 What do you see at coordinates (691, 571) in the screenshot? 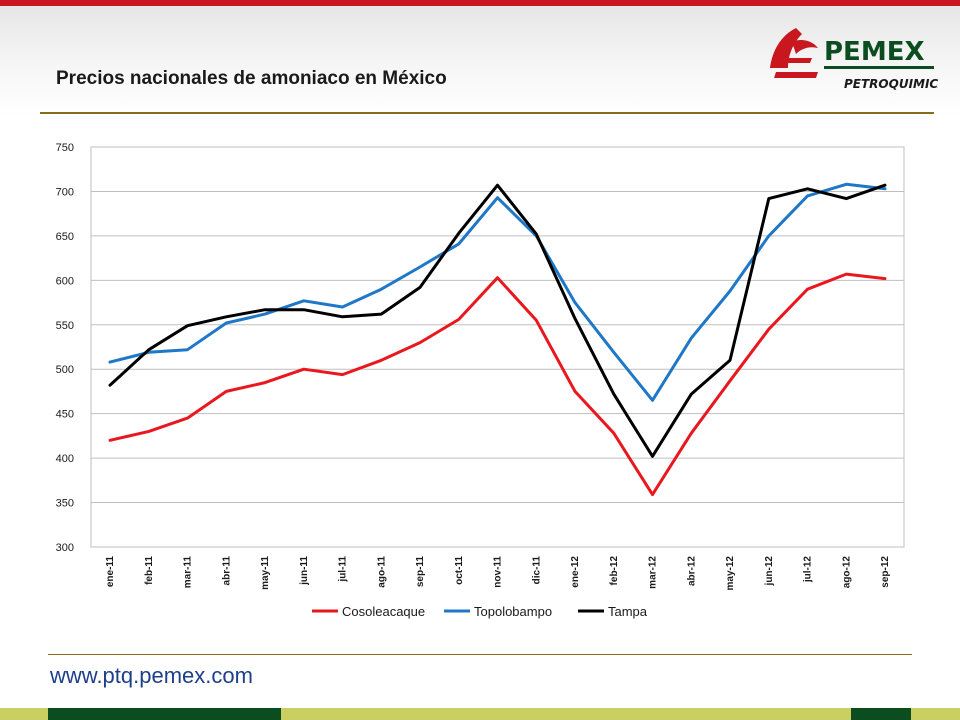
I see `x-tick-label: abr-12` at bounding box center [691, 571].